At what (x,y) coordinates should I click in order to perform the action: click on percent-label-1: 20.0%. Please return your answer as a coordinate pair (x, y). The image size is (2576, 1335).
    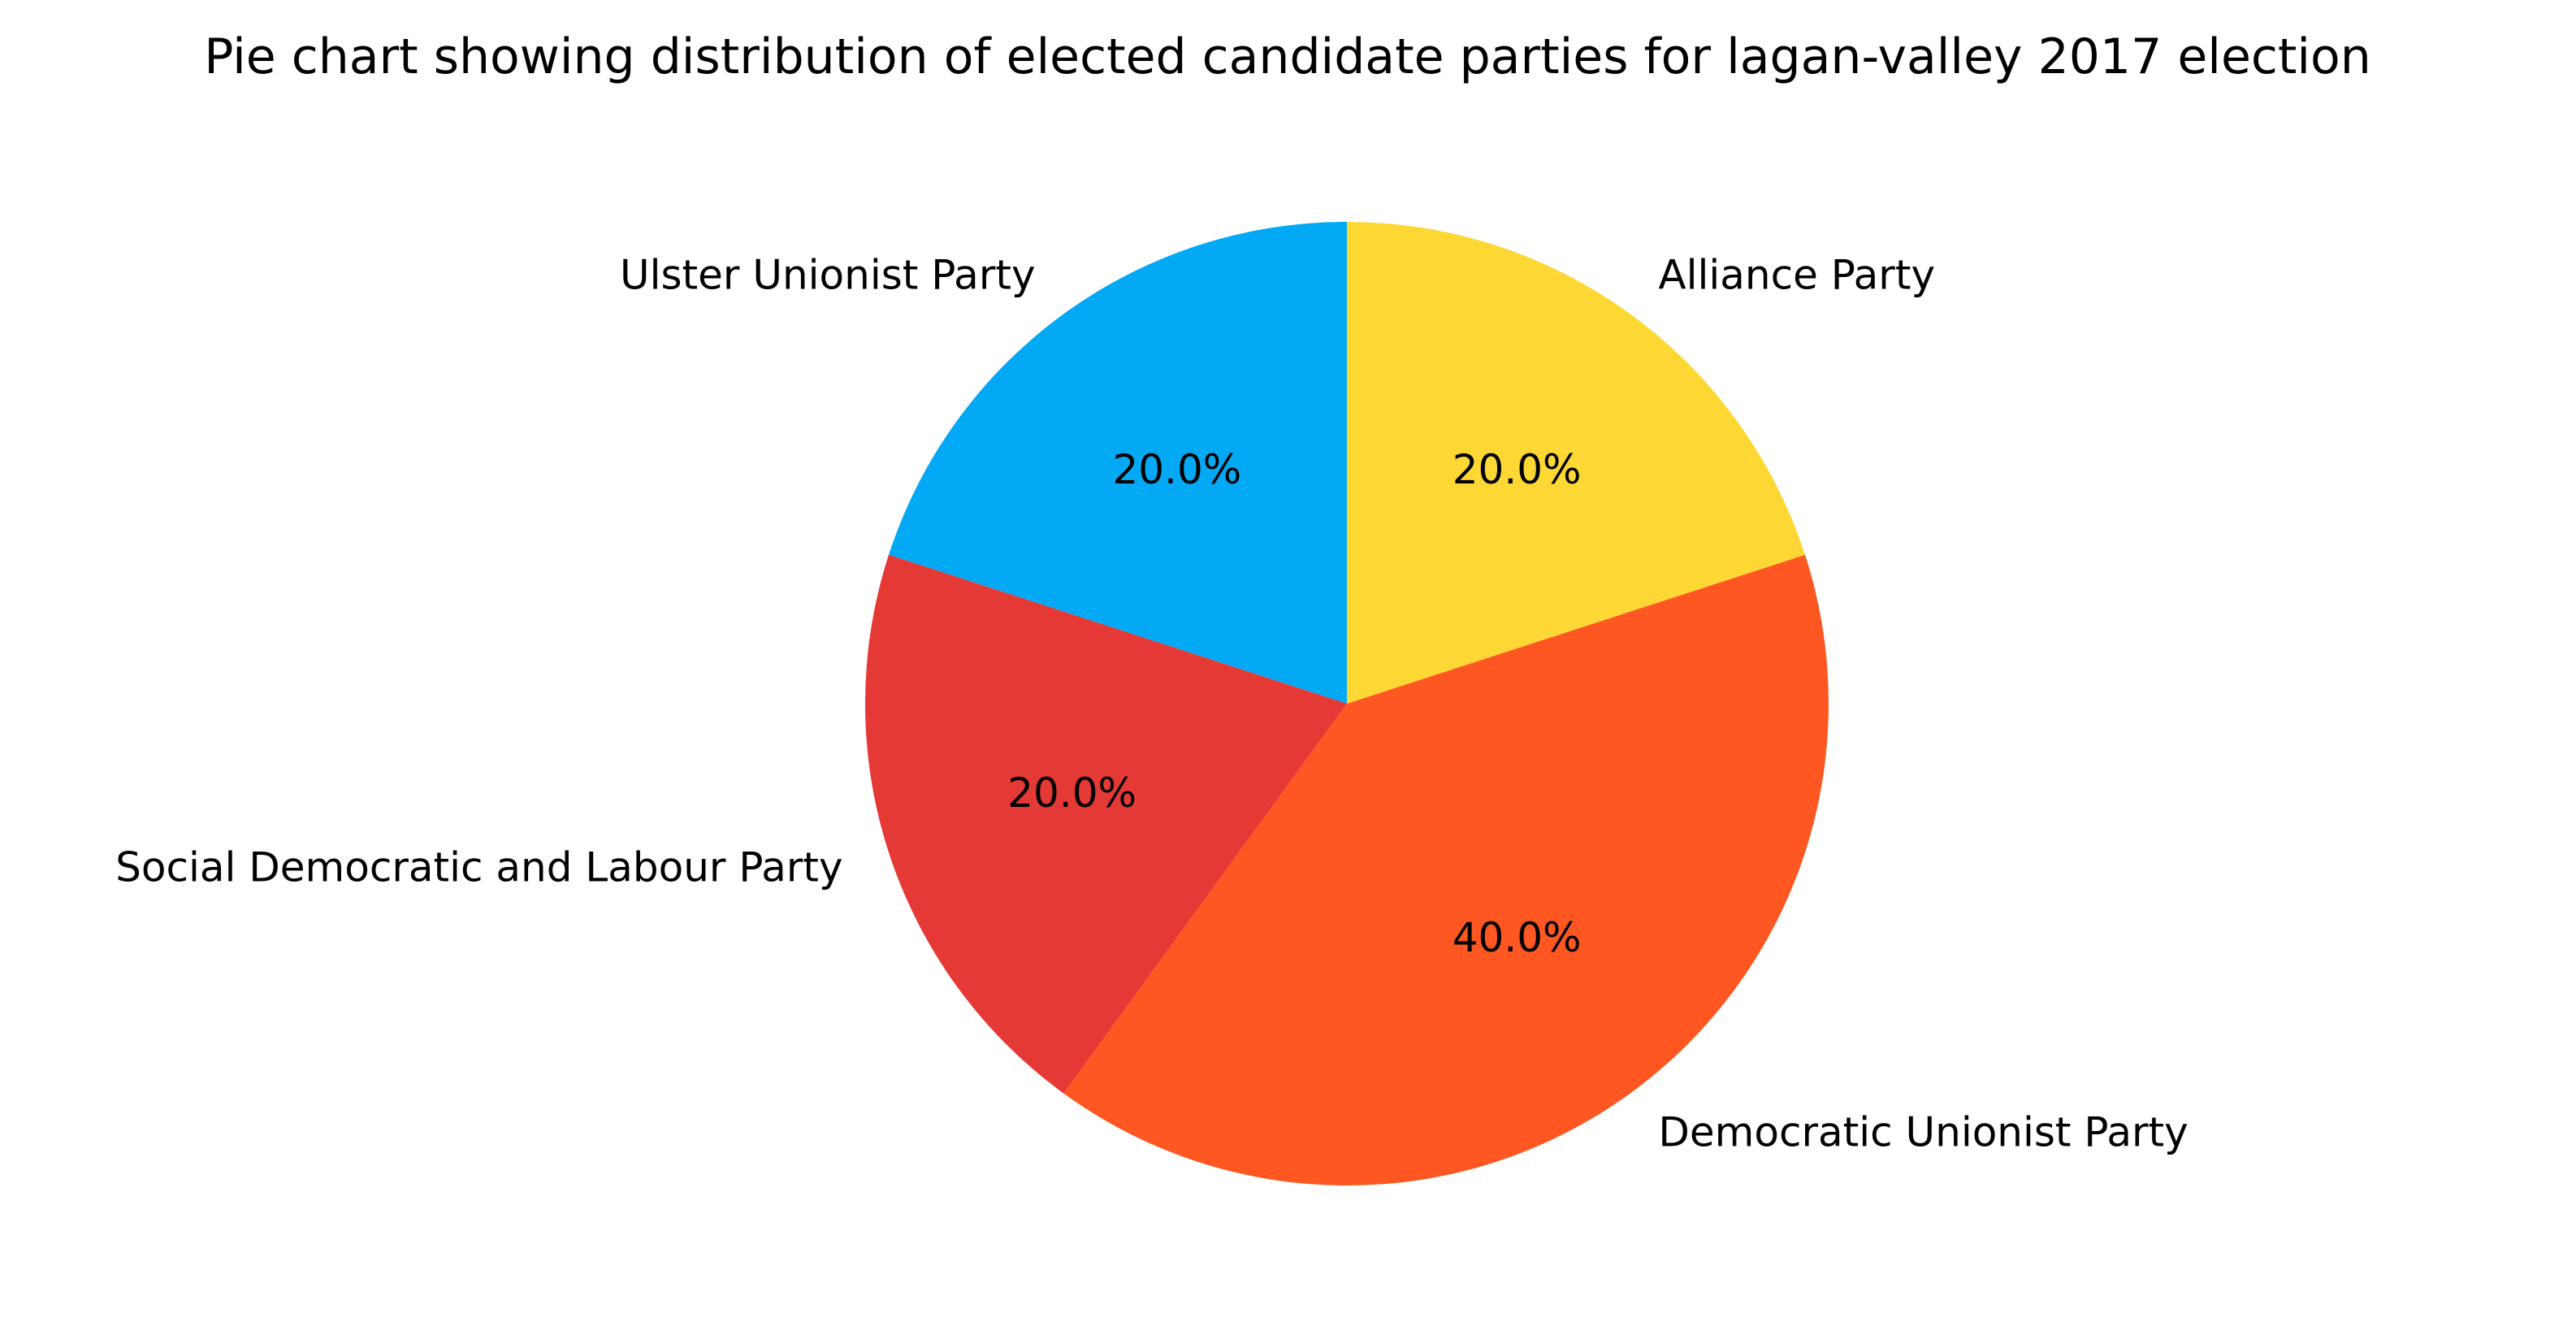
    Looking at the image, I should click on (1071, 793).